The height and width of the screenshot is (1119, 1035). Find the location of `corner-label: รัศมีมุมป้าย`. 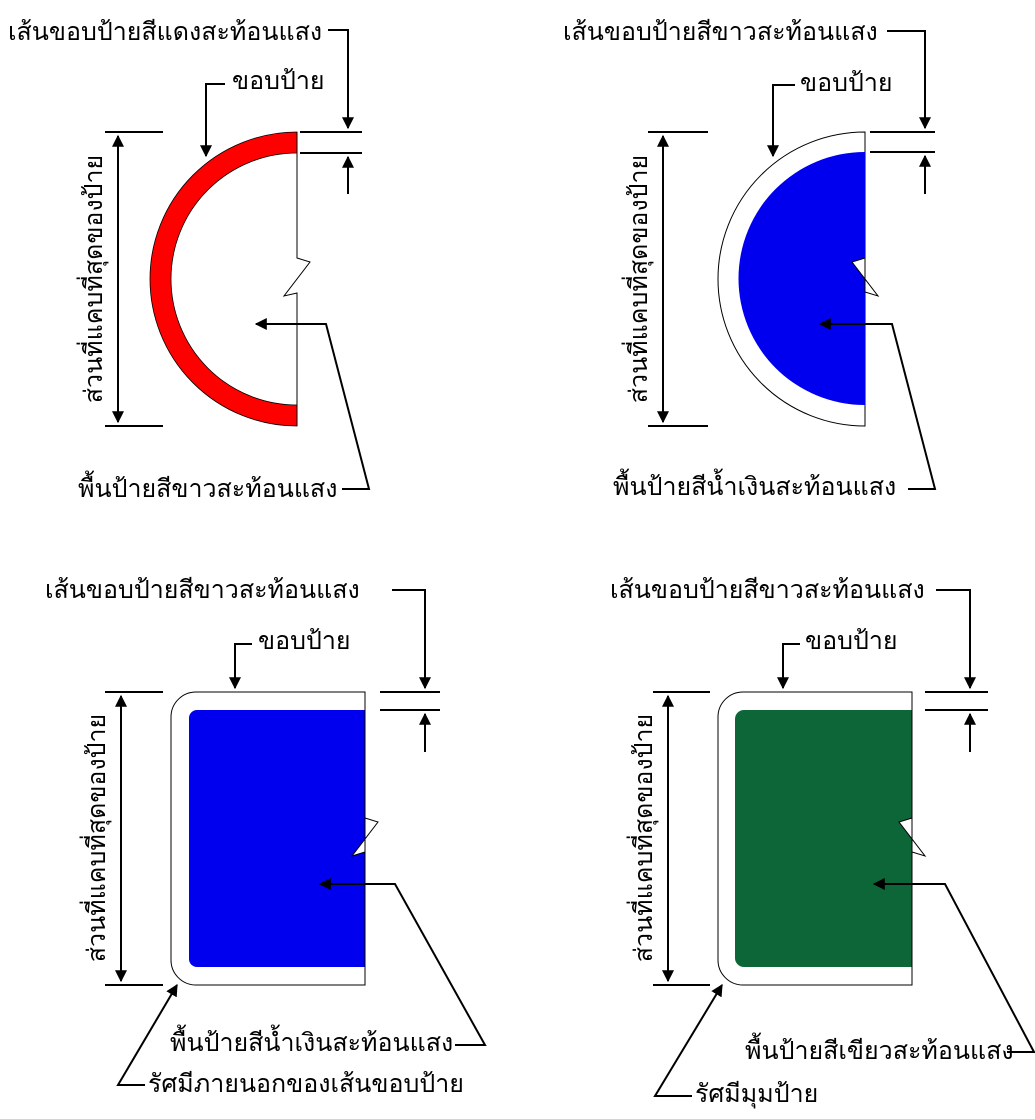

corner-label: รัศมีมุมป้าย is located at coordinates (756, 1094).